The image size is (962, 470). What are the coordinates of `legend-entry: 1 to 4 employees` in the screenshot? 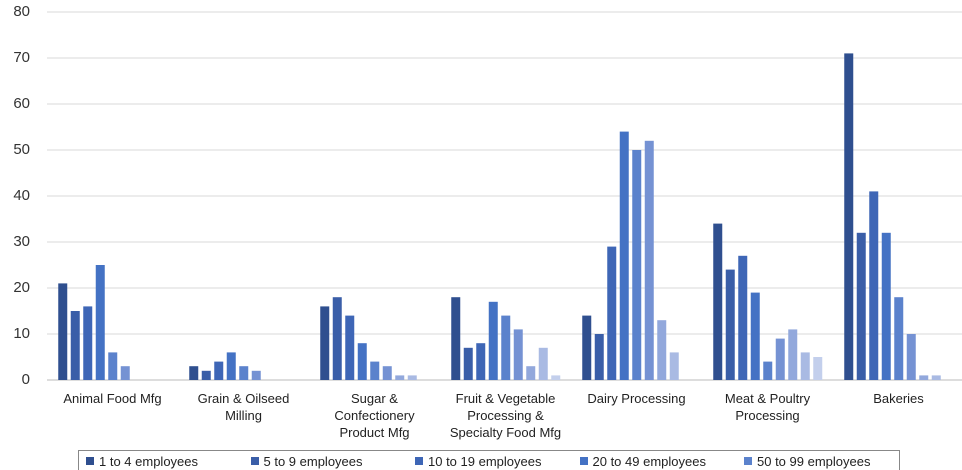 It's located at (142, 461).